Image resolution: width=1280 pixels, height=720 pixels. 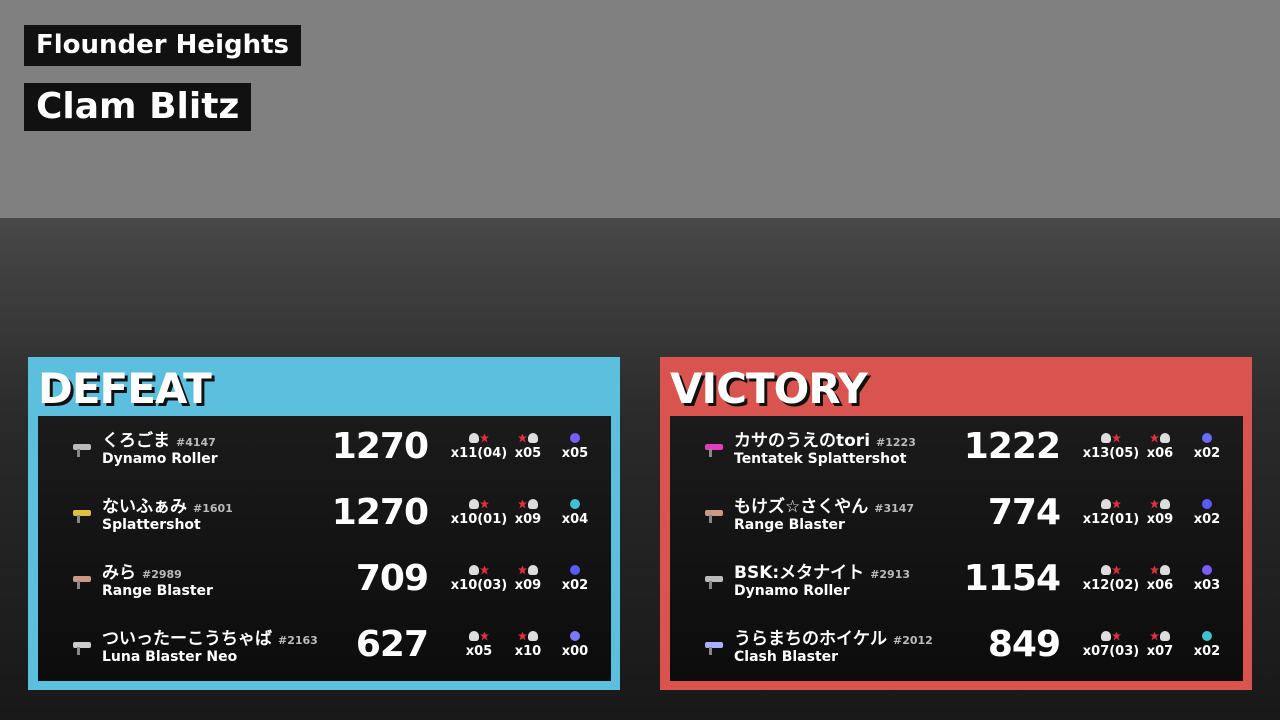 I want to click on kills-stat: x11(04), so click(x=479, y=445).